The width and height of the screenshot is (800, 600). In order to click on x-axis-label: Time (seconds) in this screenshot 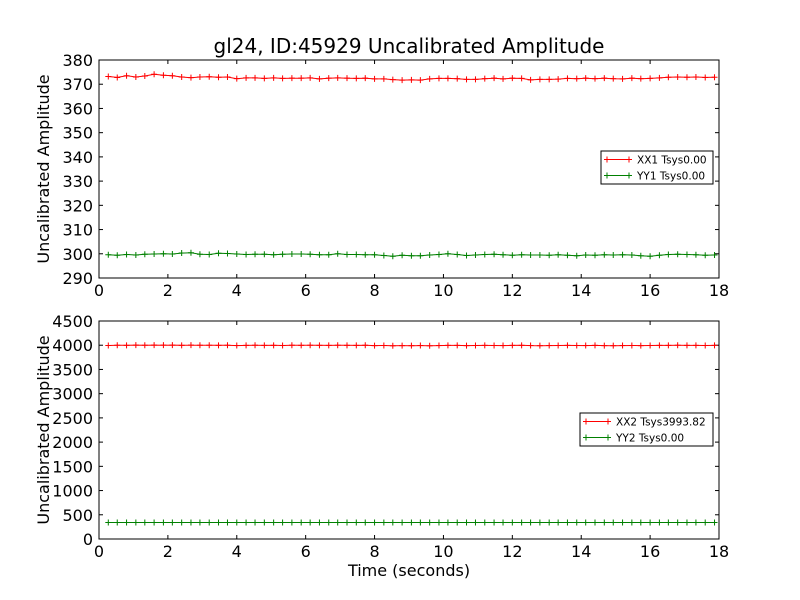, I will do `click(408, 570)`.